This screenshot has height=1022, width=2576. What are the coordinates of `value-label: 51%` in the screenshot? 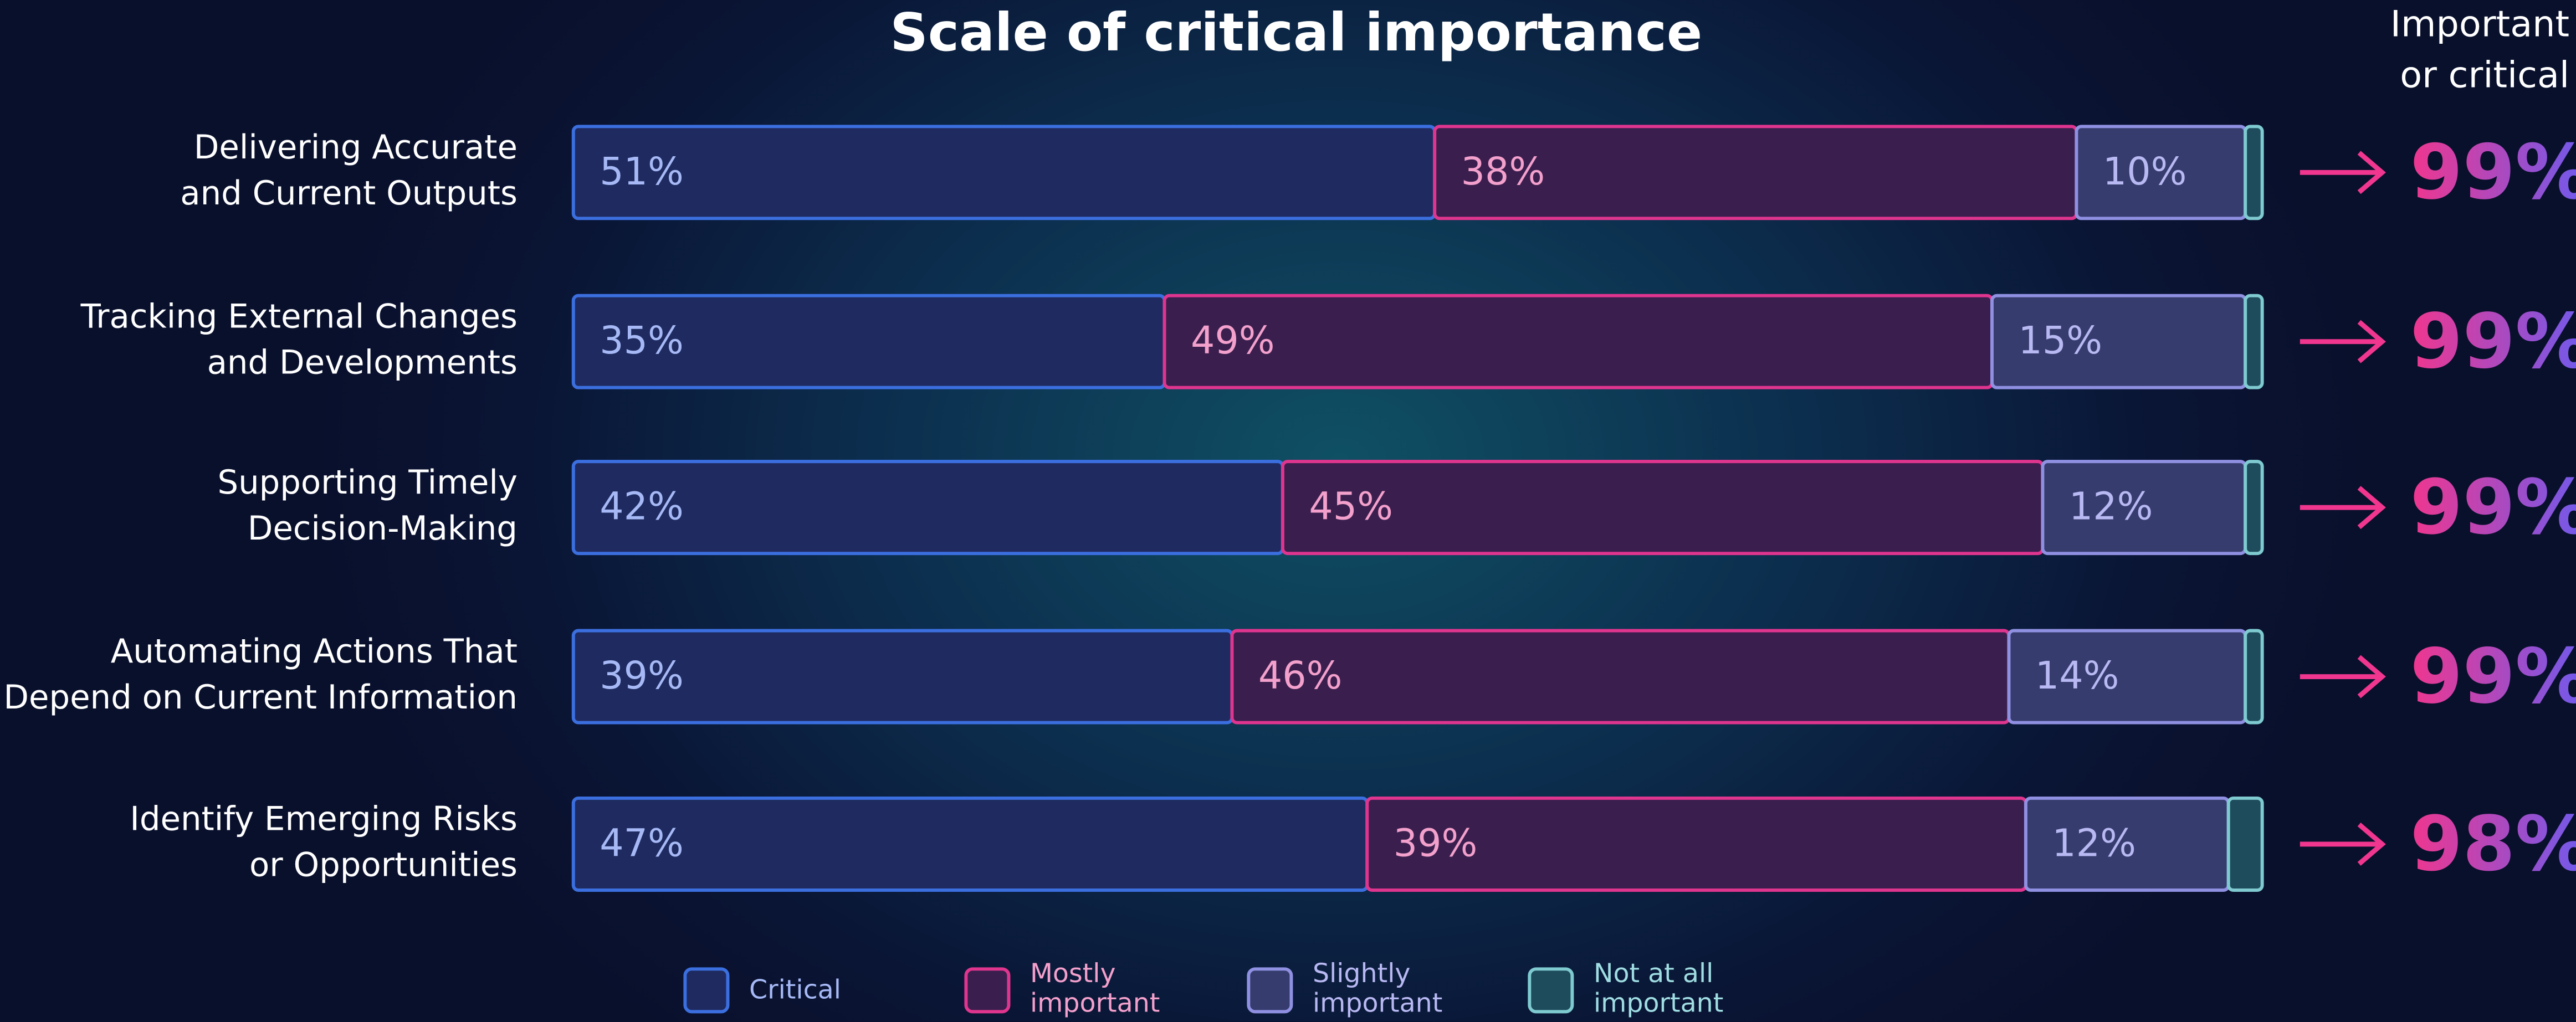 It's located at (642, 172).